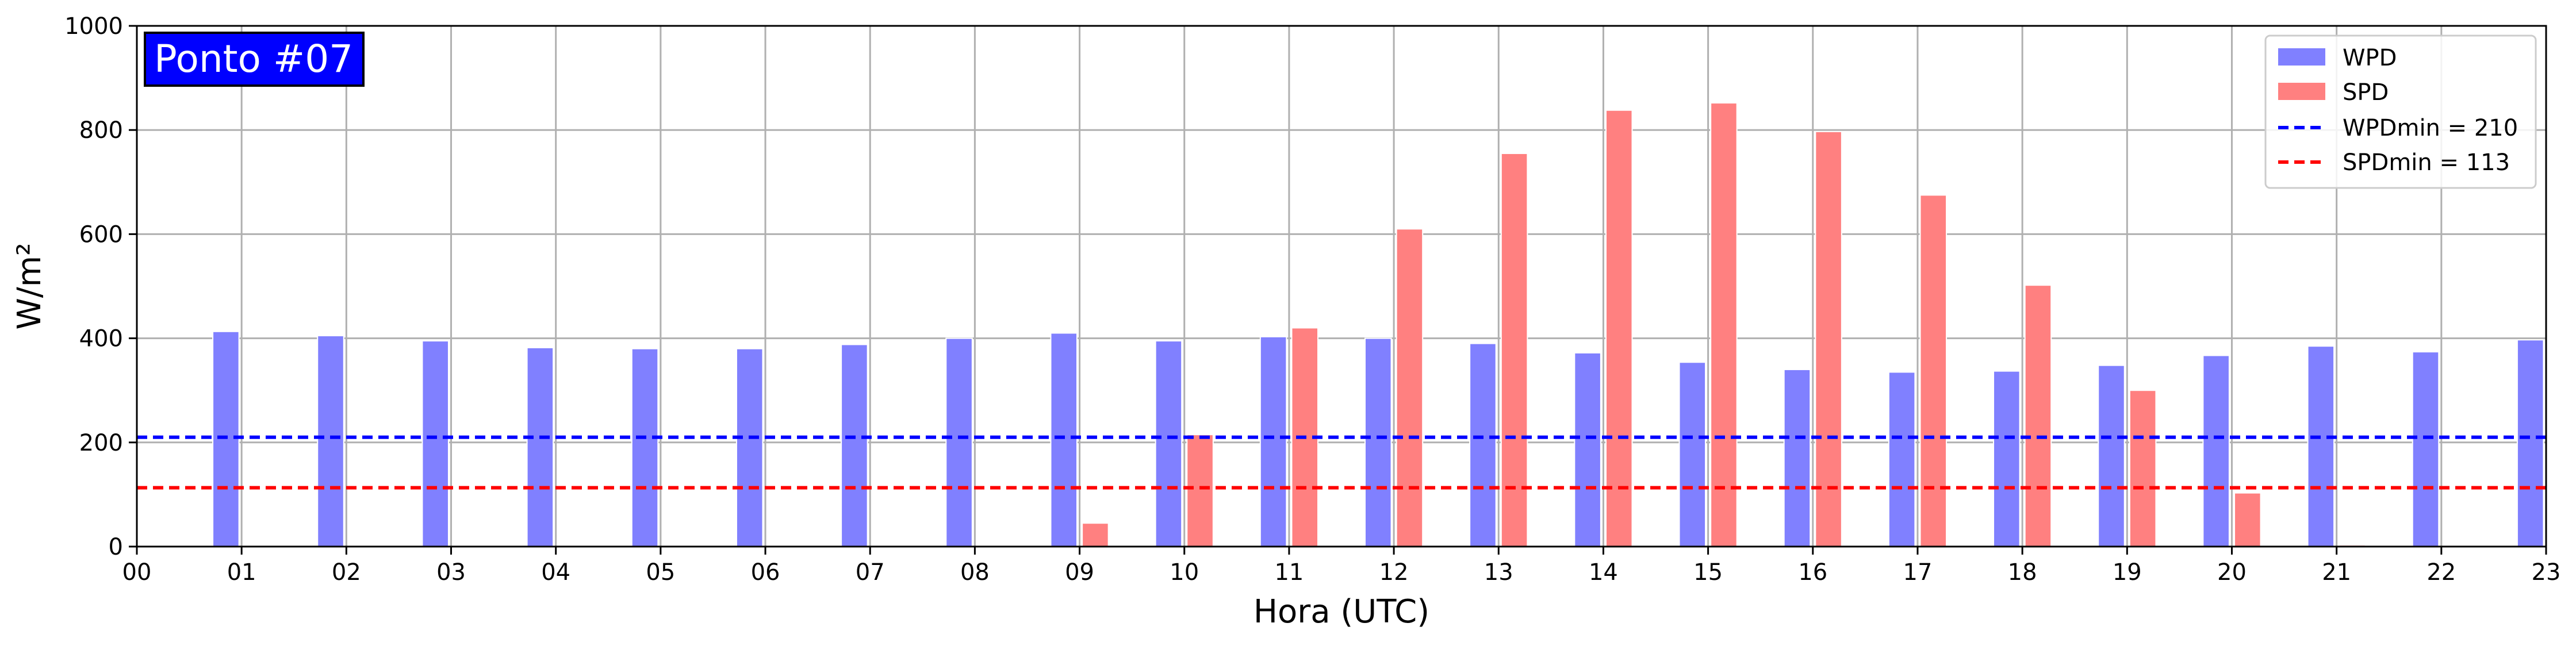  What do you see at coordinates (1341, 611) in the screenshot?
I see `x-axis-label: Hora (UTC)` at bounding box center [1341, 611].